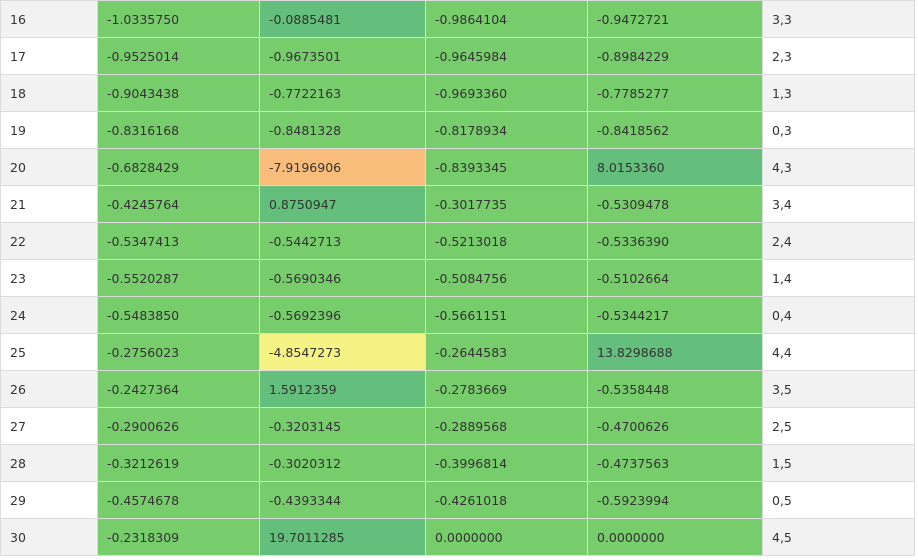 The width and height of the screenshot is (918, 560). What do you see at coordinates (342, 19) in the screenshot?
I see `value-cell-col2: -0.0885481` at bounding box center [342, 19].